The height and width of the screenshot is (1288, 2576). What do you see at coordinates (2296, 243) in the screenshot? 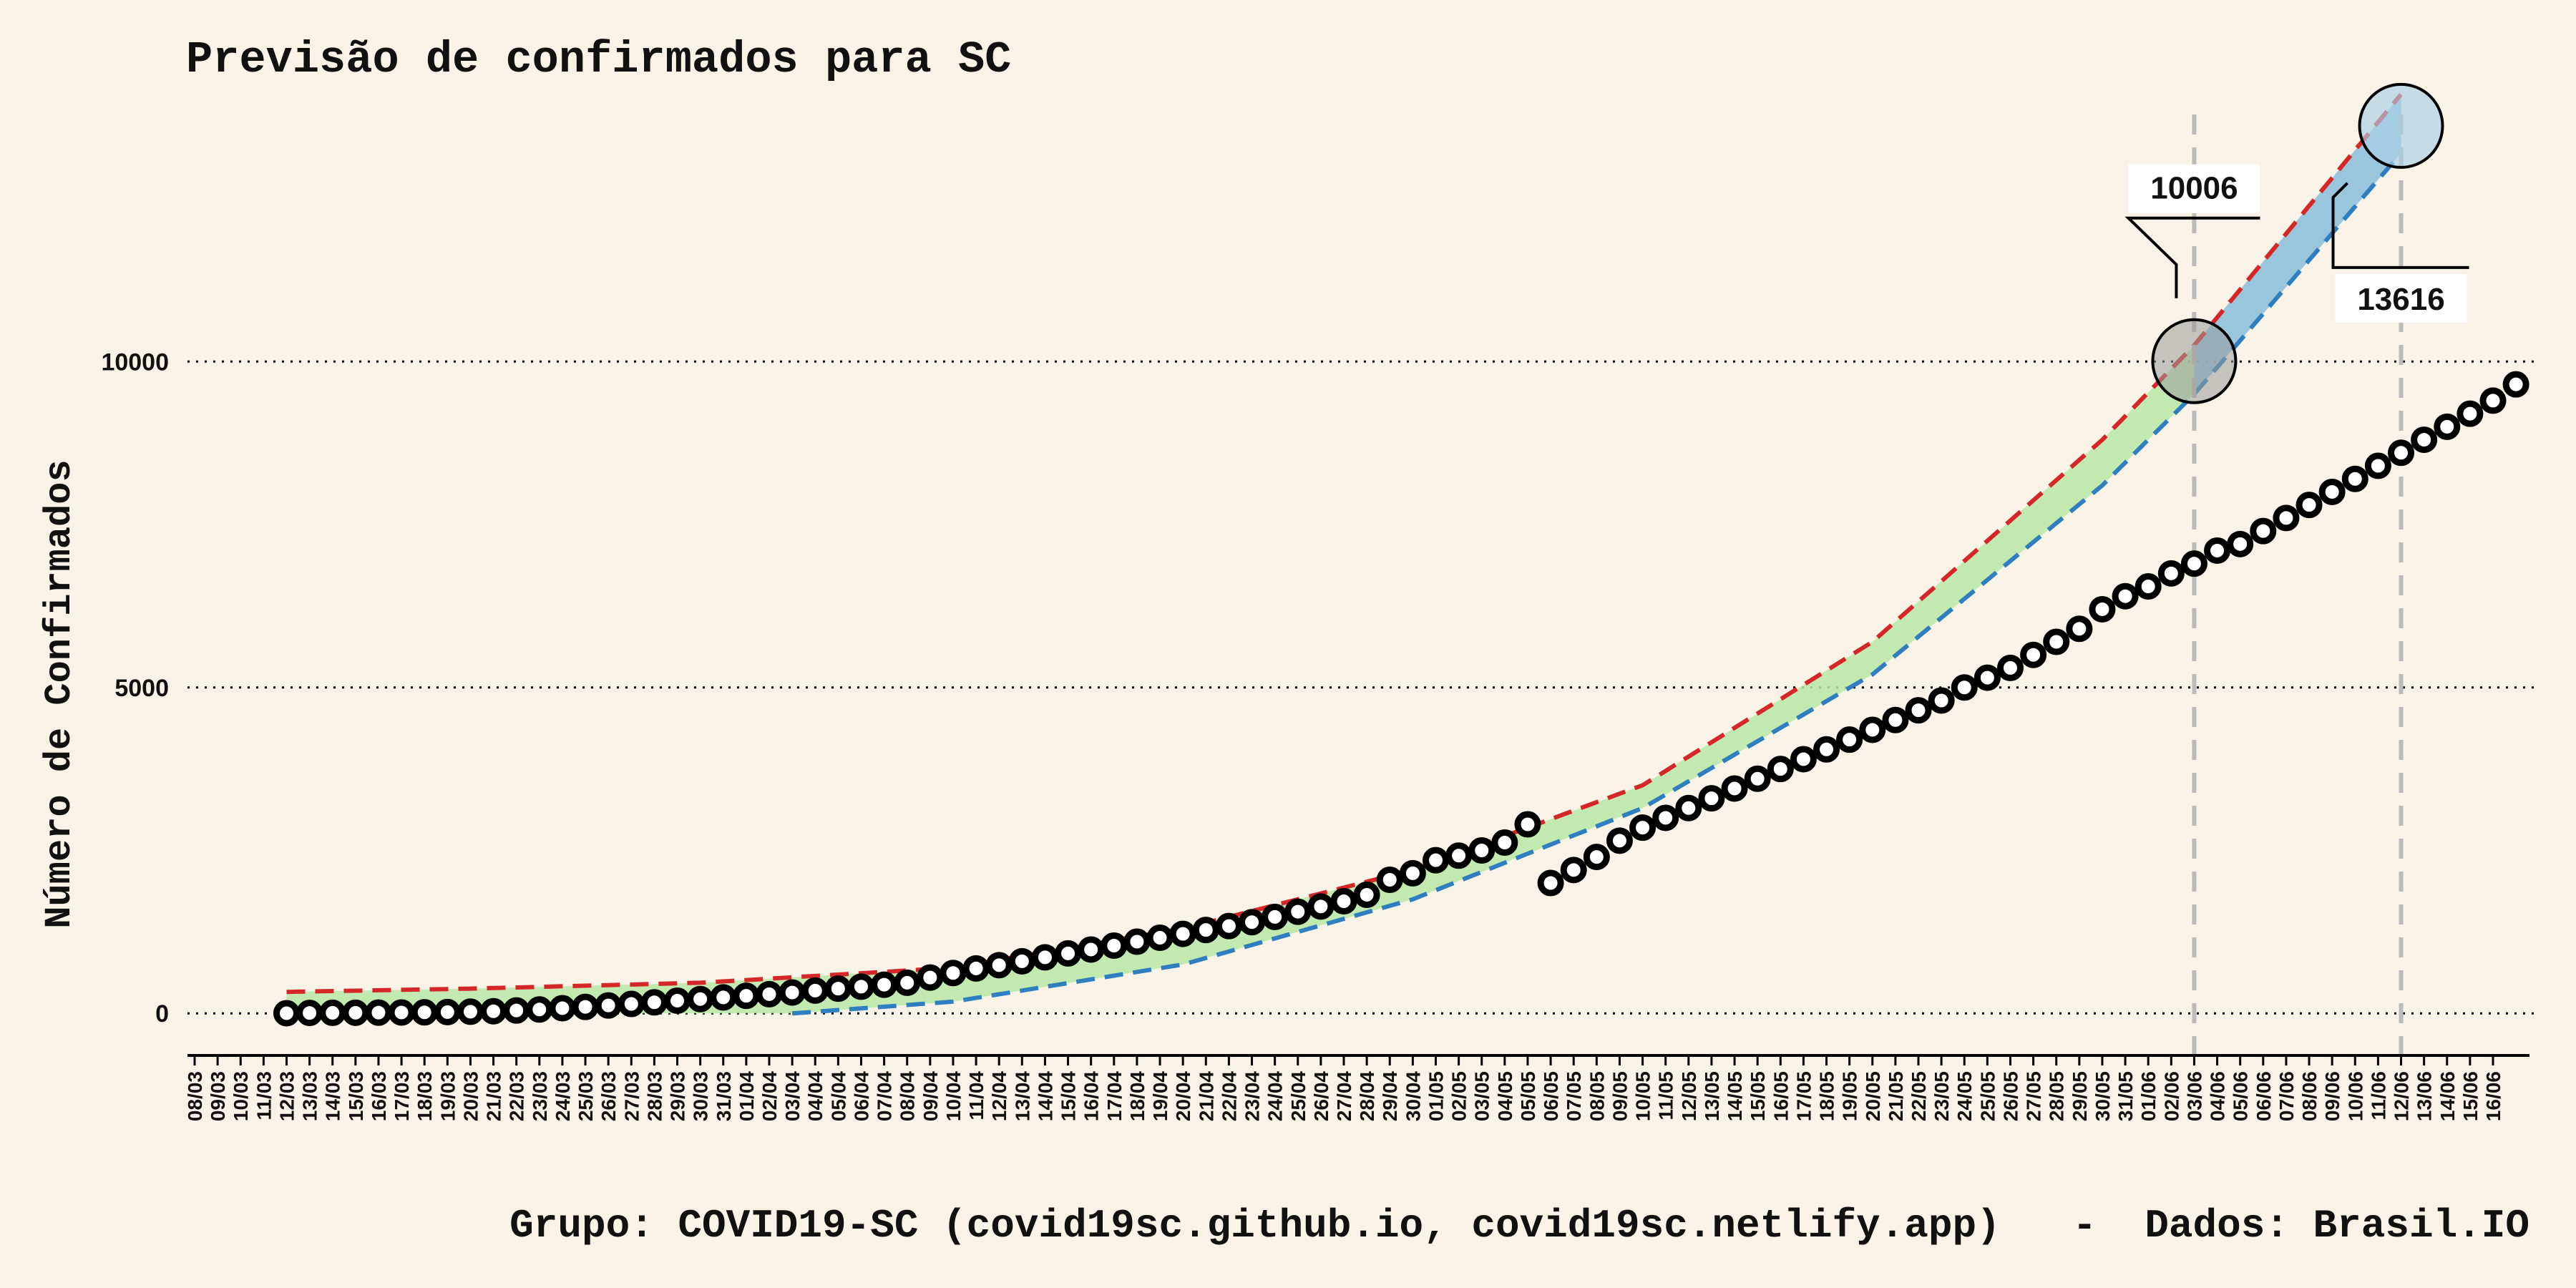
I see `callout-layer: 10006 13616` at bounding box center [2296, 243].